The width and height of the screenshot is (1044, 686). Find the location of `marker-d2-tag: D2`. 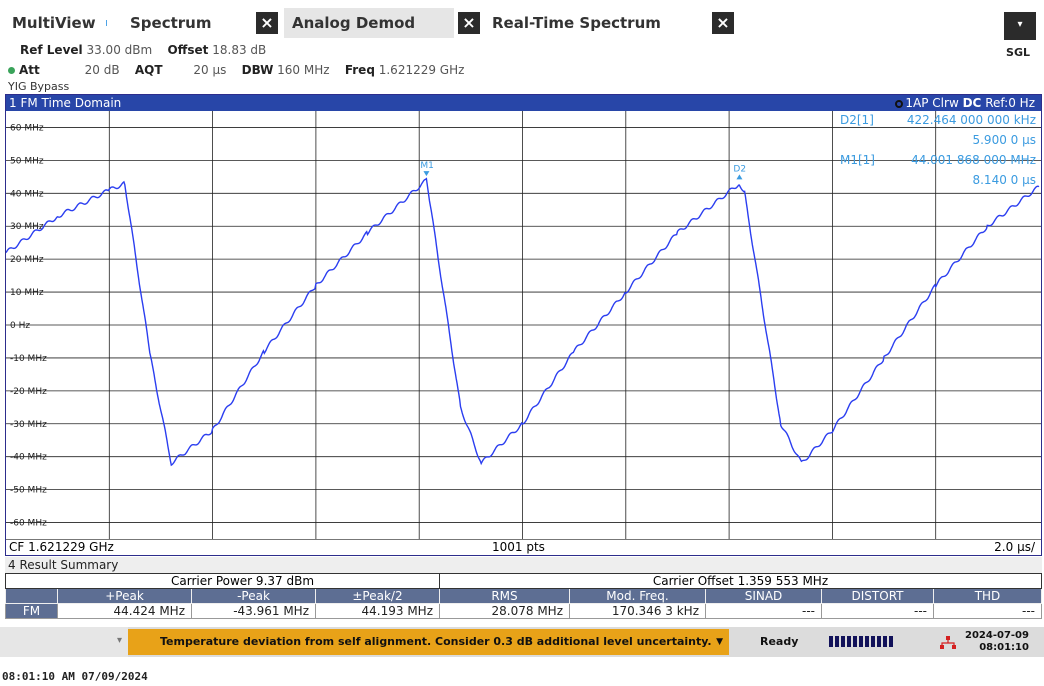

marker-d2-tag: D2 is located at coordinates (739, 169).